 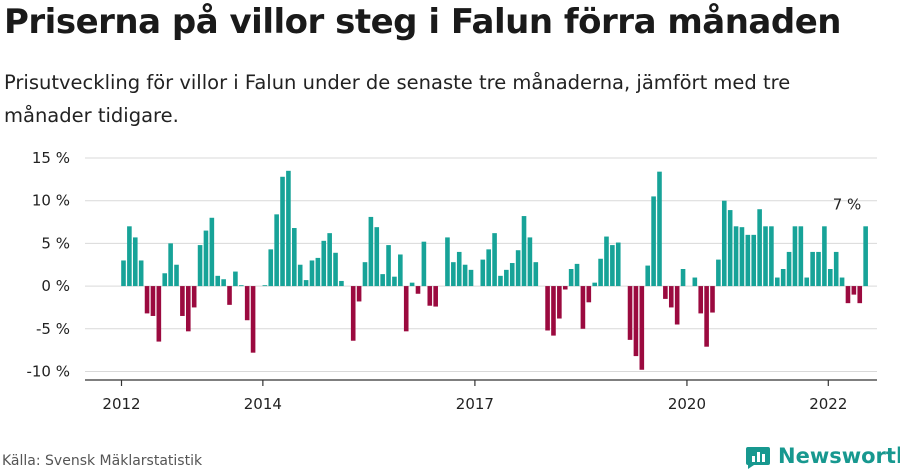 I want to click on x-tick-label: 2012, so click(x=121, y=404).